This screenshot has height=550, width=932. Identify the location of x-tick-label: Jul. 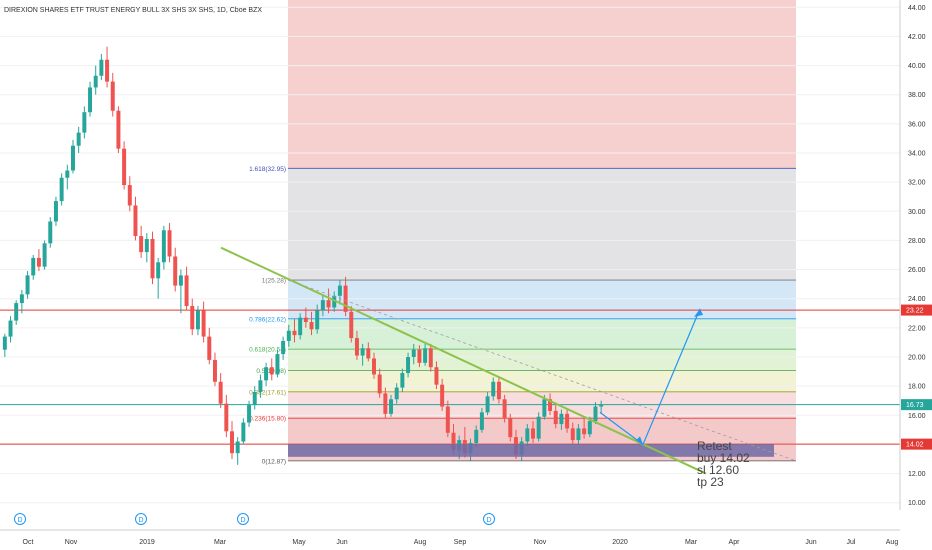
(851, 542).